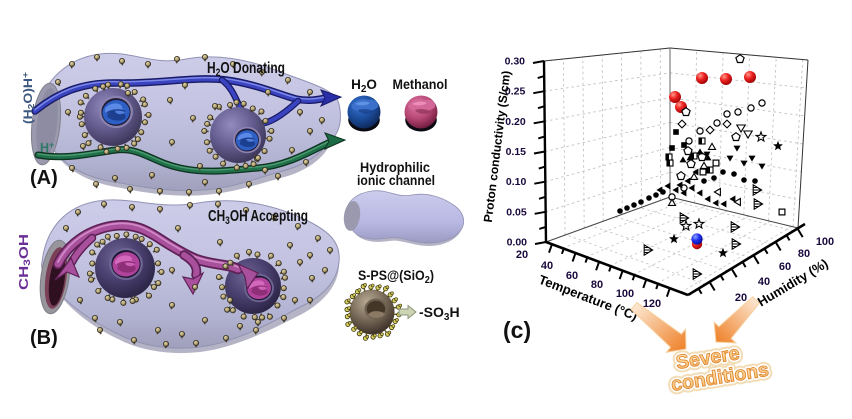 Image resolution: width=852 pixels, height=419 pixels. Describe the element at coordinates (420, 84) in the screenshot. I see `svg-text: Methanol` at that location.